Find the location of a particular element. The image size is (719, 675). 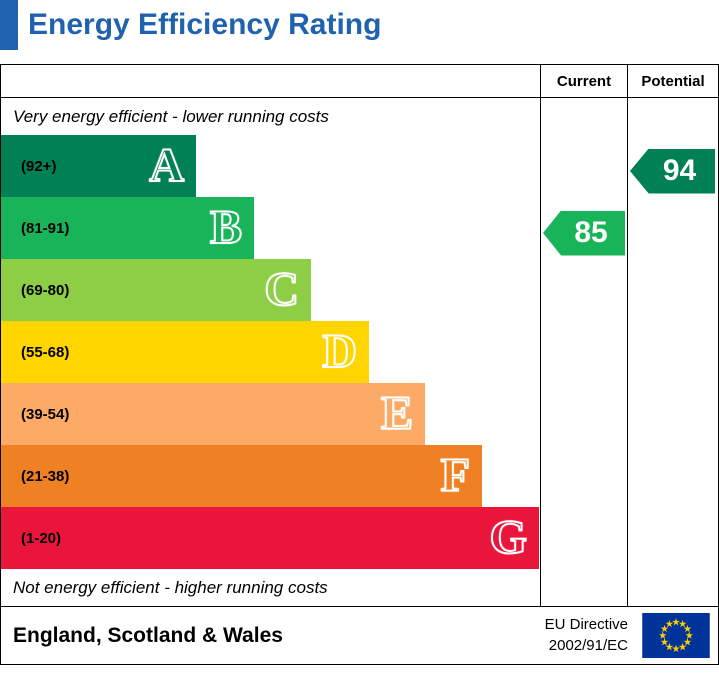

band-letter: C is located at coordinates (281, 289).